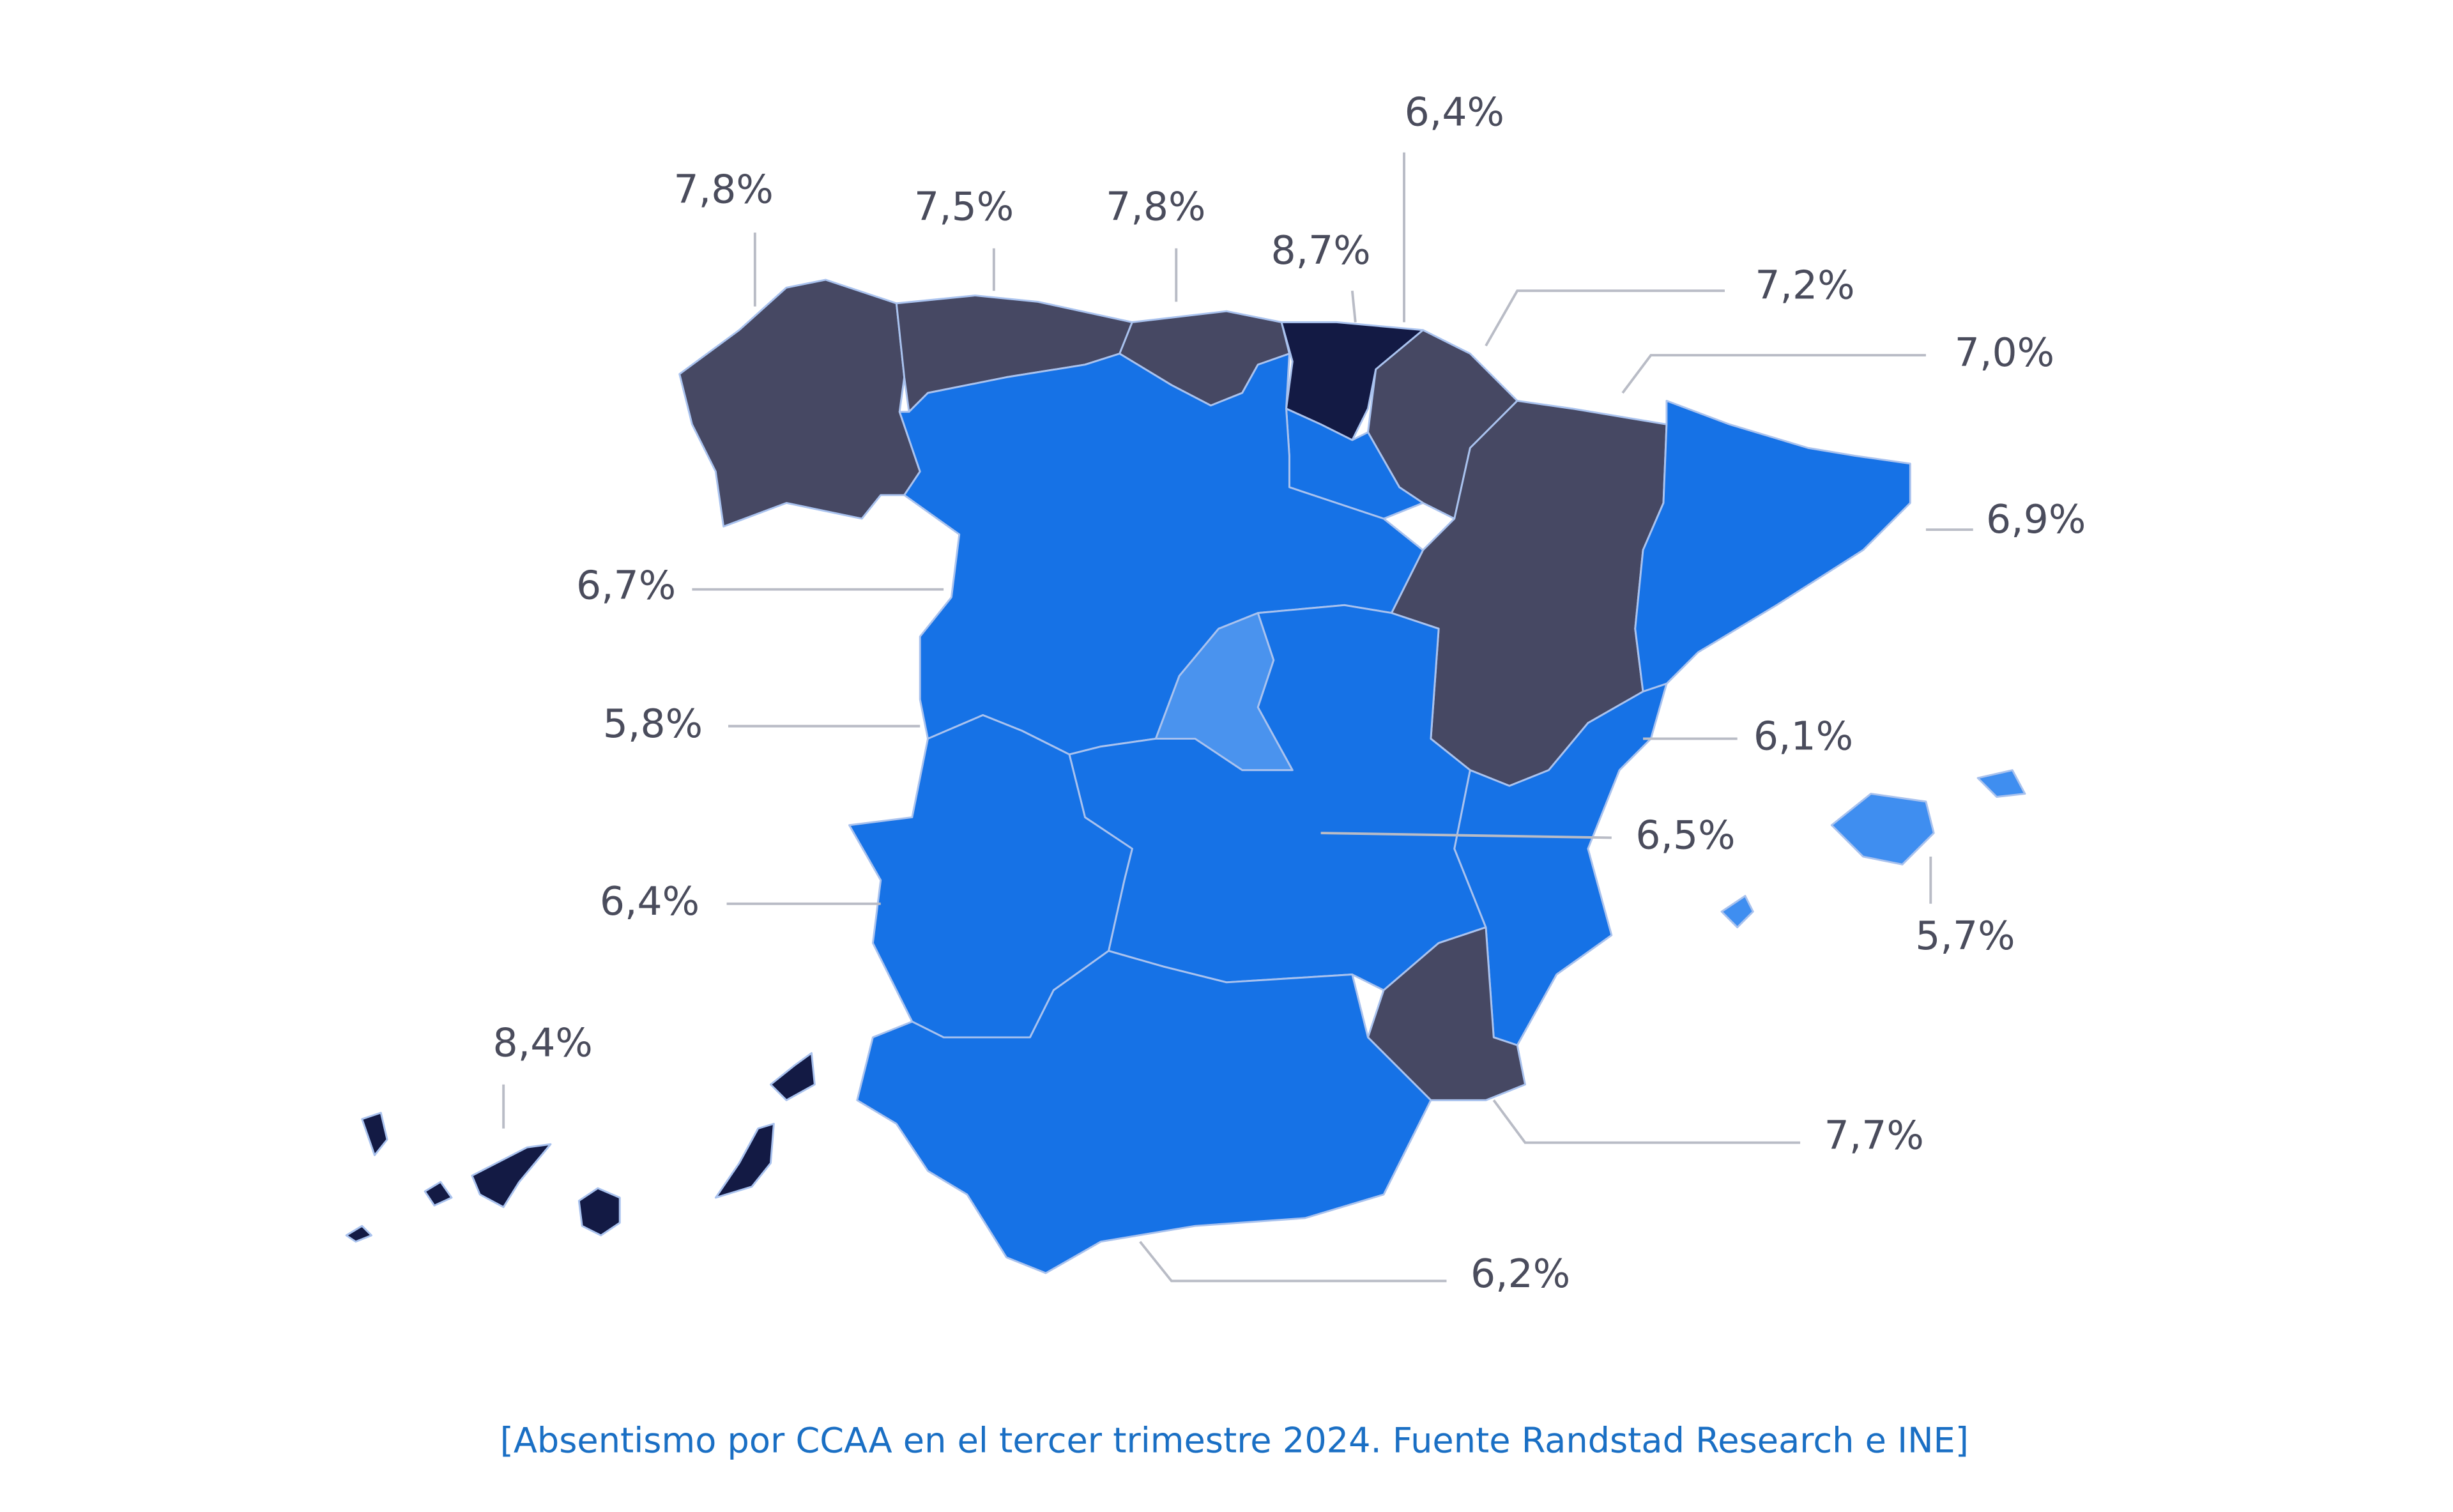 The height and width of the screenshot is (1512, 2453). Describe the element at coordinates (1803, 737) in the screenshot. I see `value-label: 6,1%` at that location.